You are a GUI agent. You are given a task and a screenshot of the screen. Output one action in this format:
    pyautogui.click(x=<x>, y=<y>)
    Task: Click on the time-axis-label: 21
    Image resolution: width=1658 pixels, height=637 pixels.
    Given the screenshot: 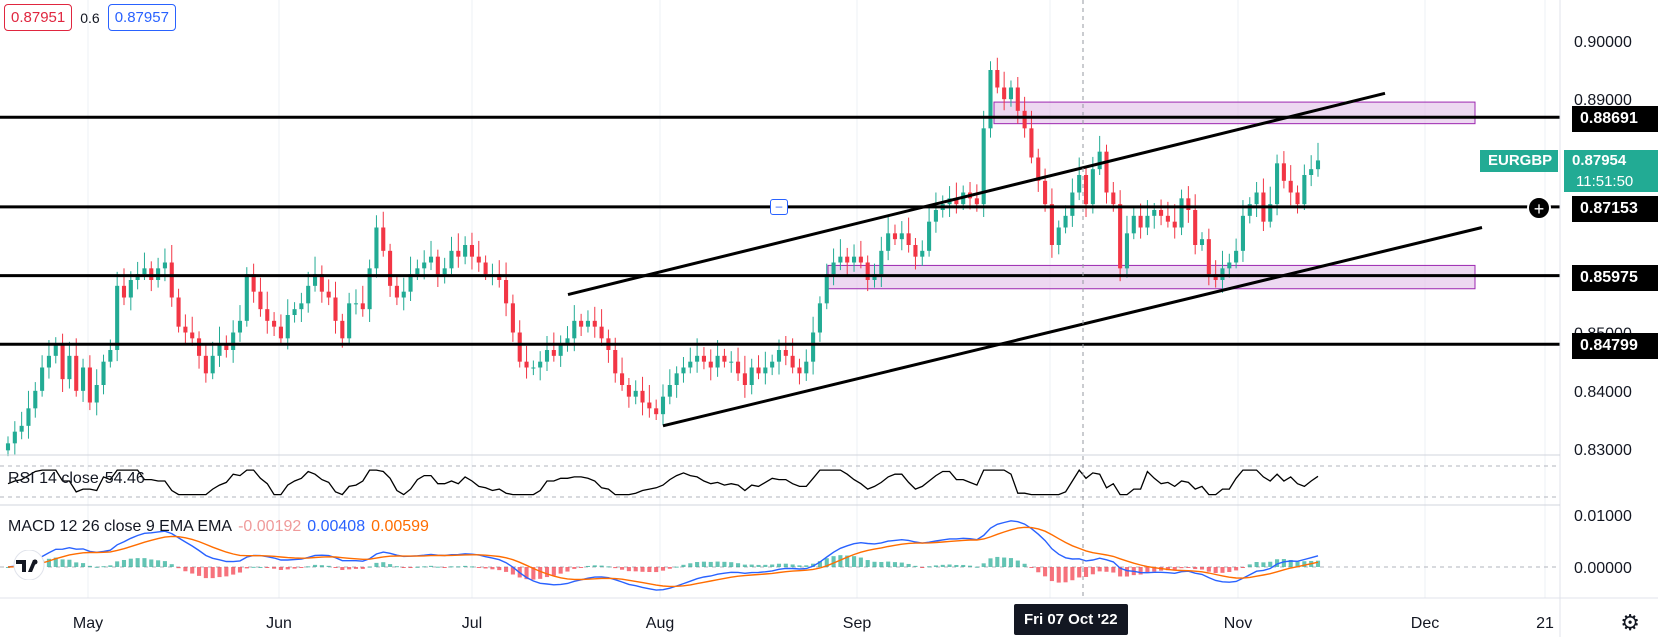 What is the action you would take?
    pyautogui.click(x=1545, y=623)
    